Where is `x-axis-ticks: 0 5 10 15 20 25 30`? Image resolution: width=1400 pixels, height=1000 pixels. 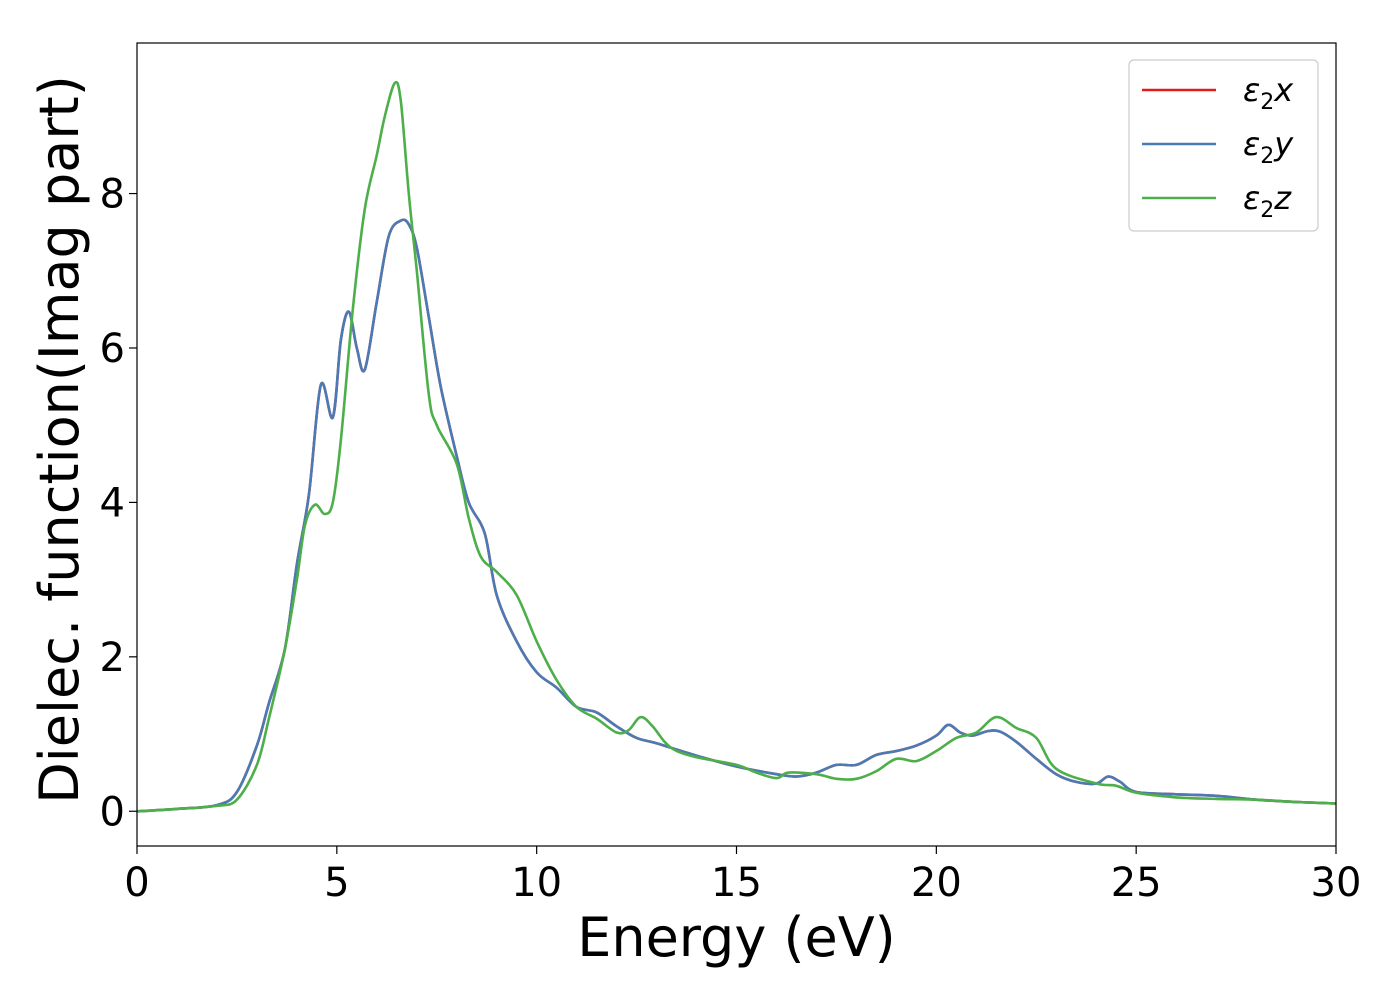
x-axis-ticks: 0 5 10 15 20 25 30 is located at coordinates (742, 876).